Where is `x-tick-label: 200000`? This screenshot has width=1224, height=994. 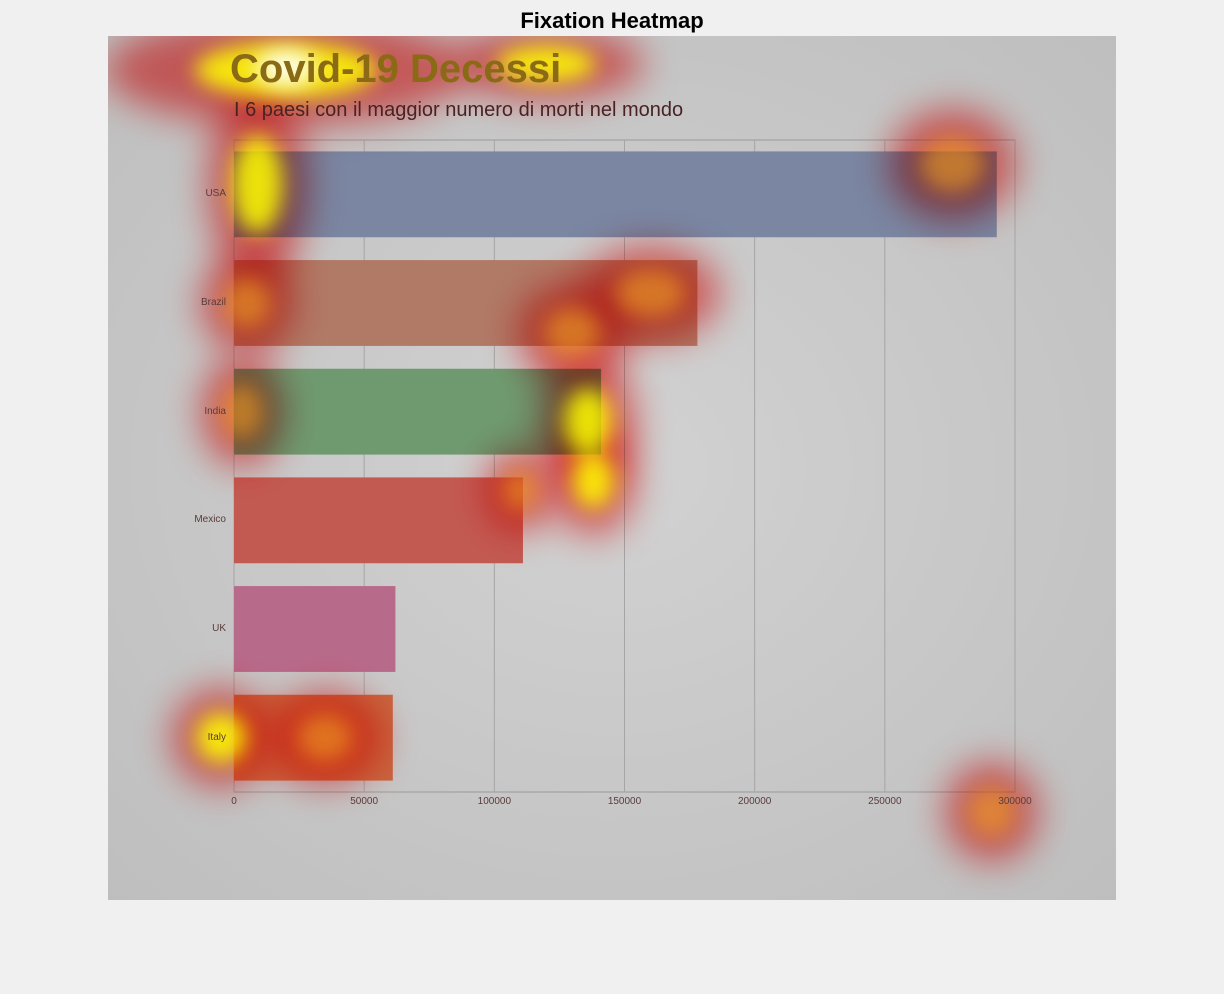
x-tick-label: 200000 is located at coordinates (754, 801).